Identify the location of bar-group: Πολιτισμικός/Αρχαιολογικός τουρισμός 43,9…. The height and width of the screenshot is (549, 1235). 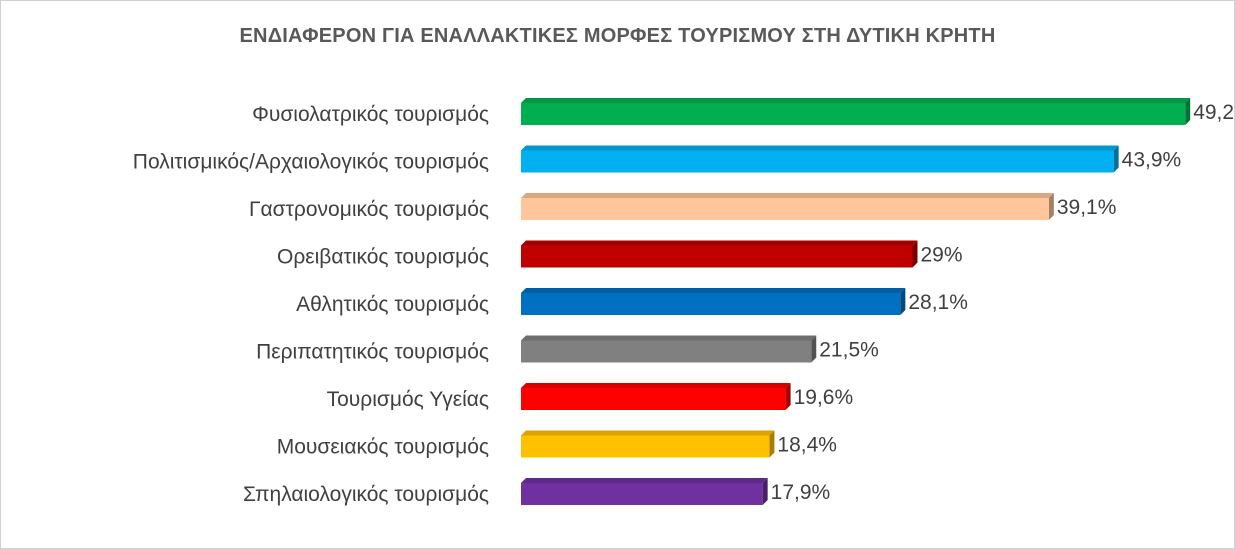
(657, 159).